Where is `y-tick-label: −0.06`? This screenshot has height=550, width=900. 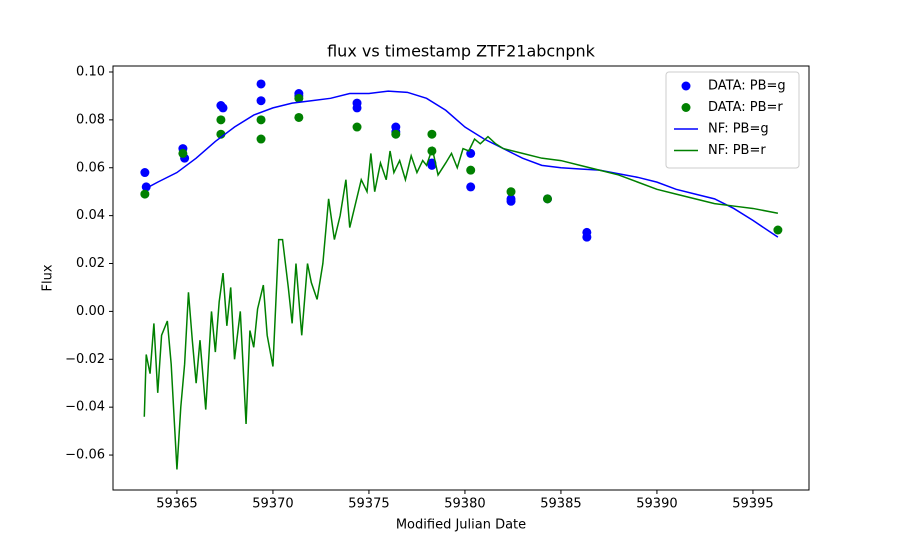
y-tick-label: −0.06 is located at coordinates (85, 455).